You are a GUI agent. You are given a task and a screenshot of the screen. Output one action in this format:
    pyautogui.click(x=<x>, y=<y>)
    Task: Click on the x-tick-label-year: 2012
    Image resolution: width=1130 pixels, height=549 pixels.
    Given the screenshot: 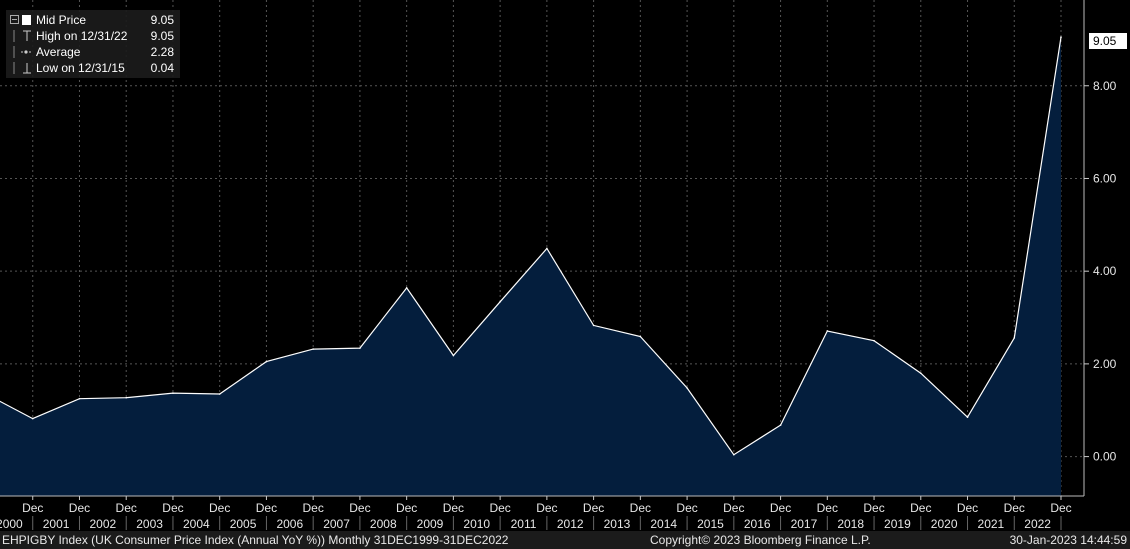 What is the action you would take?
    pyautogui.click(x=570, y=524)
    